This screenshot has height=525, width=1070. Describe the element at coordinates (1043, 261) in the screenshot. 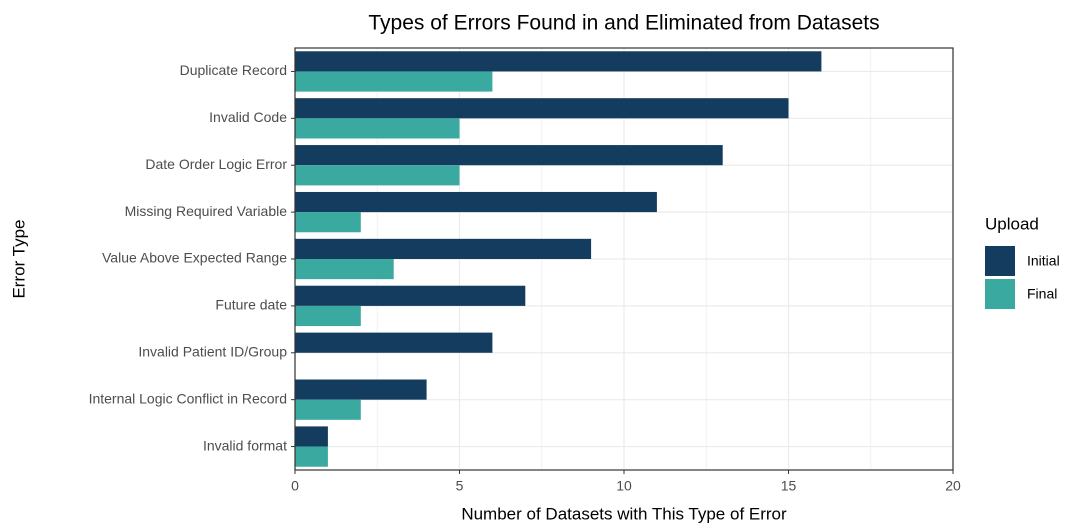

I see `legend-label: Initial` at that location.